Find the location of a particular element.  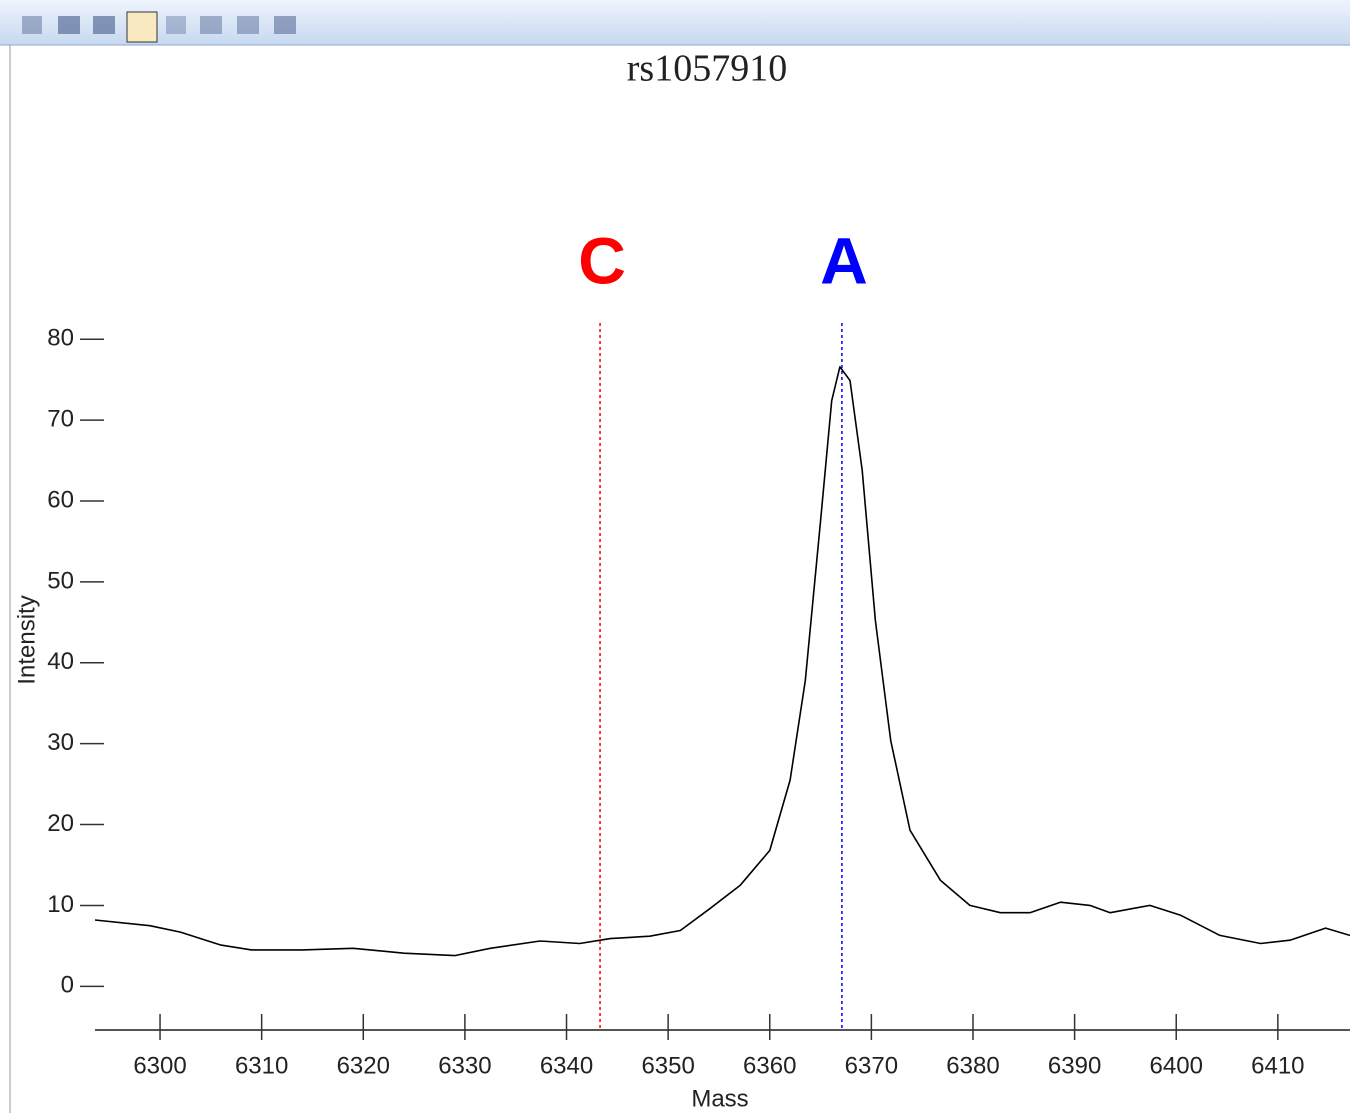

x-tick-label: 6320 is located at coordinates (363, 1065).